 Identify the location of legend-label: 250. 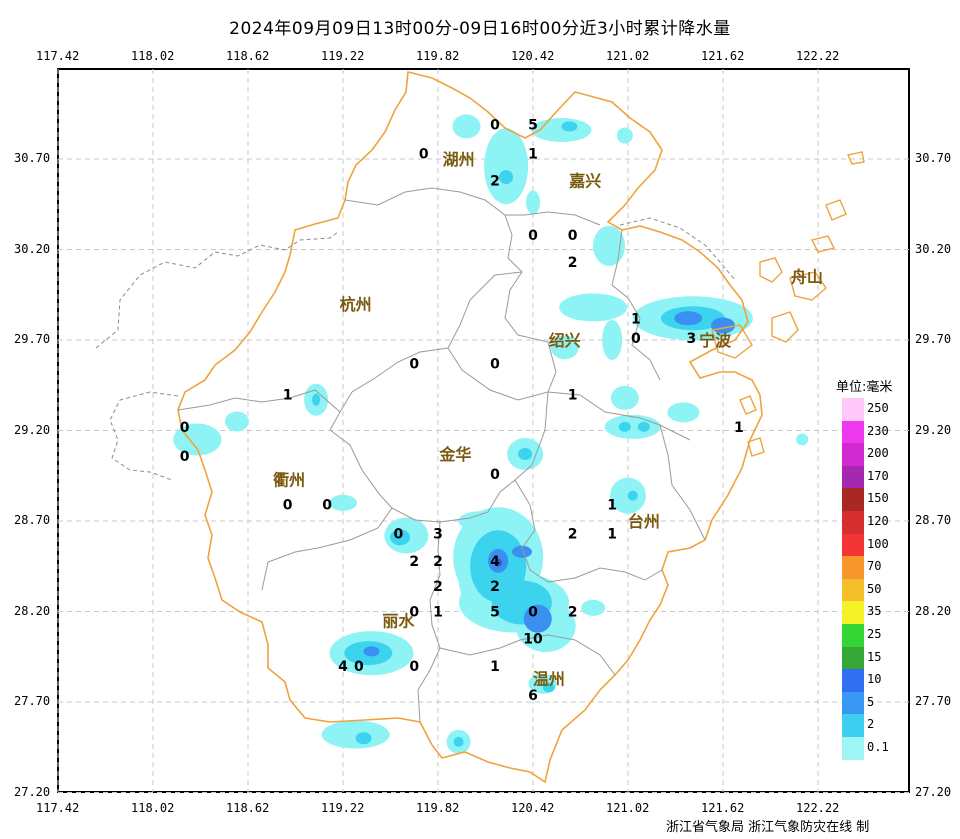
(878, 408).